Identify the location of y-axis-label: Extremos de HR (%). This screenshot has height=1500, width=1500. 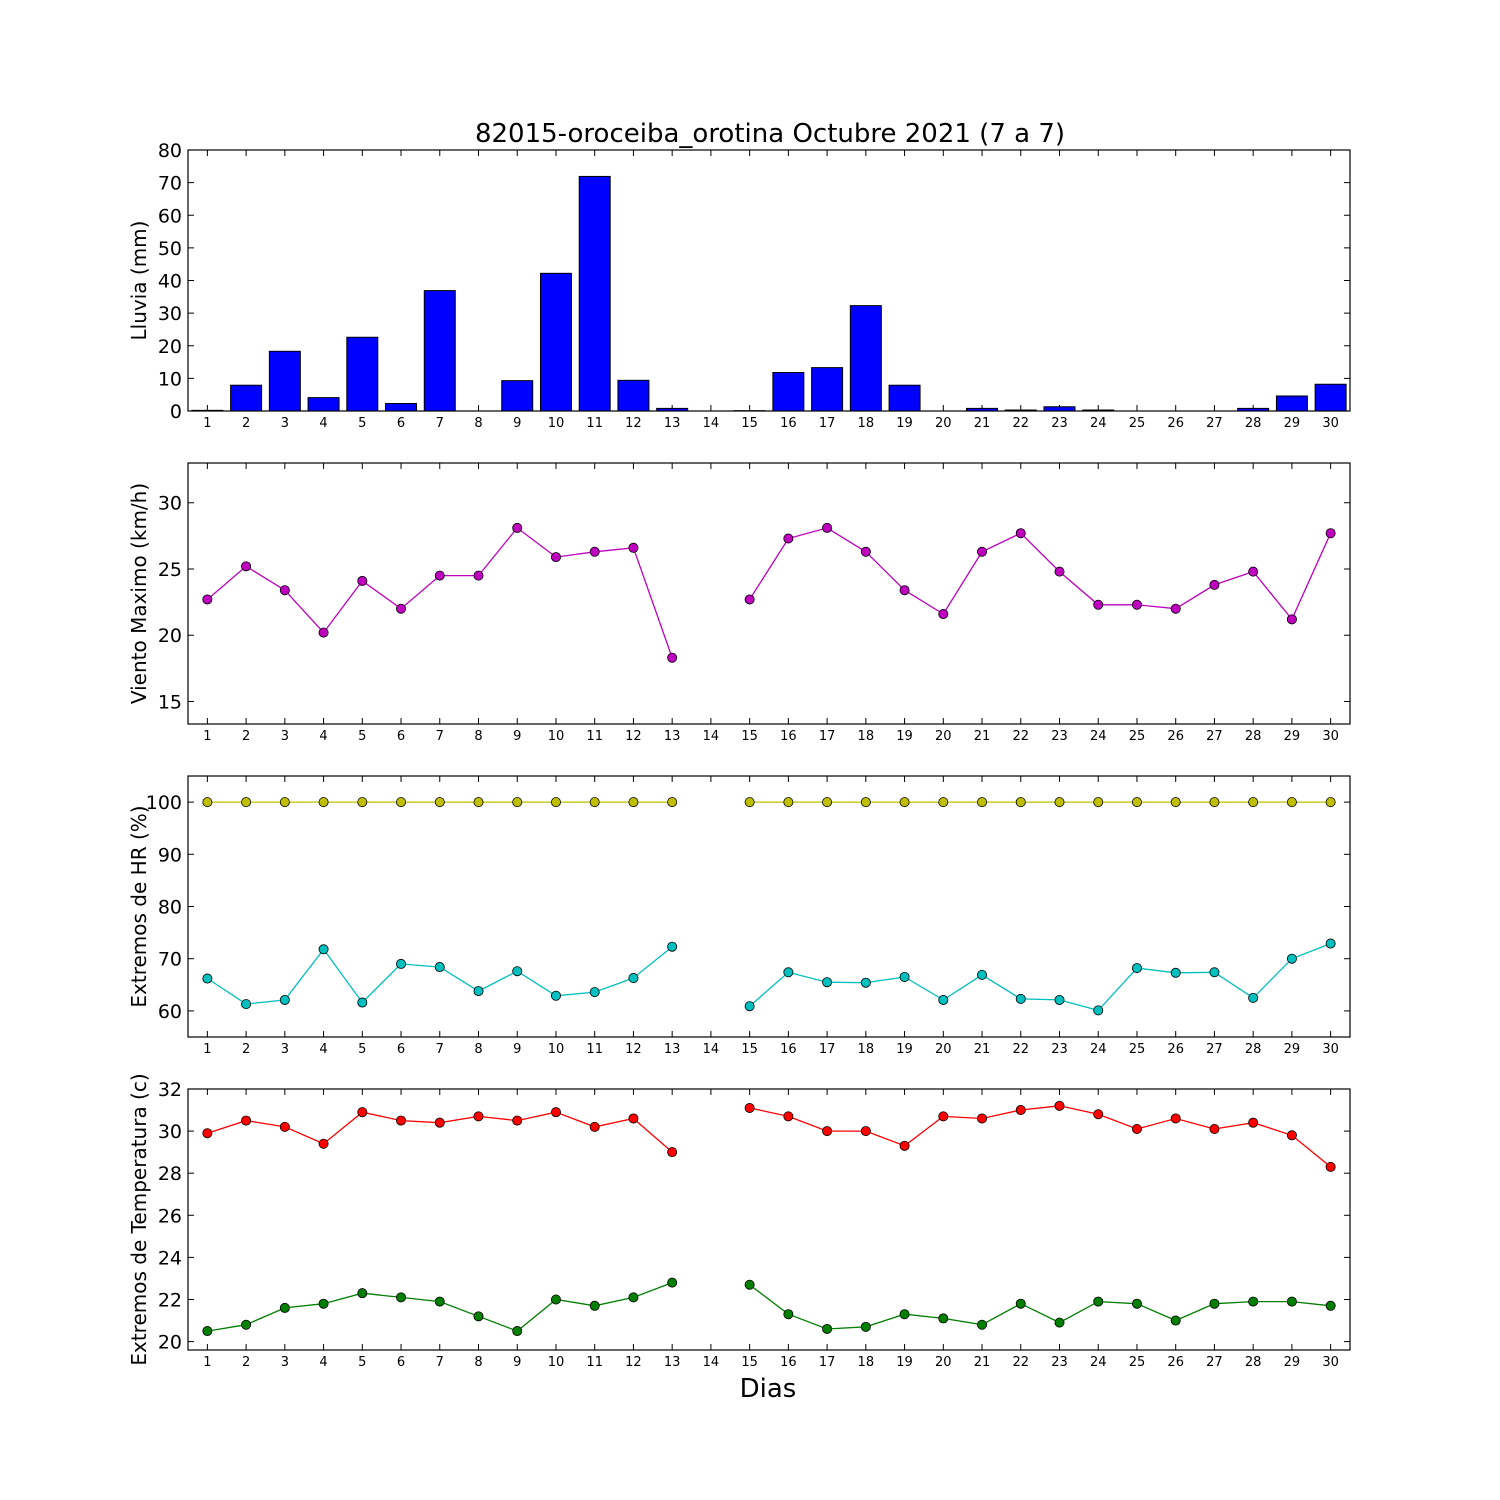
(139, 906).